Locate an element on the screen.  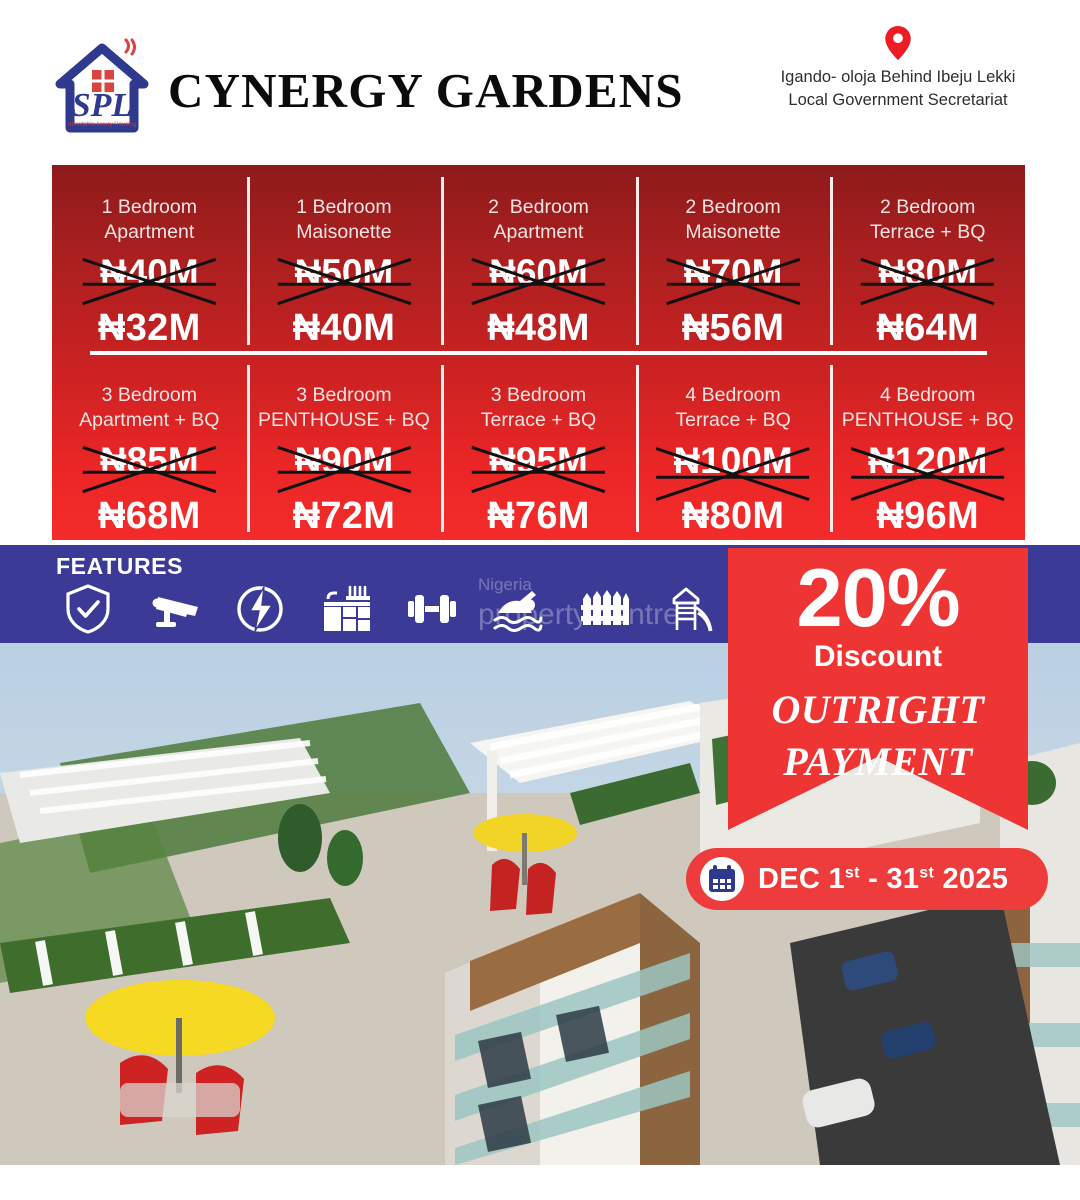
spl-house-logo: SPL Affordable luxury Housing is located at coordinates (102, 90).